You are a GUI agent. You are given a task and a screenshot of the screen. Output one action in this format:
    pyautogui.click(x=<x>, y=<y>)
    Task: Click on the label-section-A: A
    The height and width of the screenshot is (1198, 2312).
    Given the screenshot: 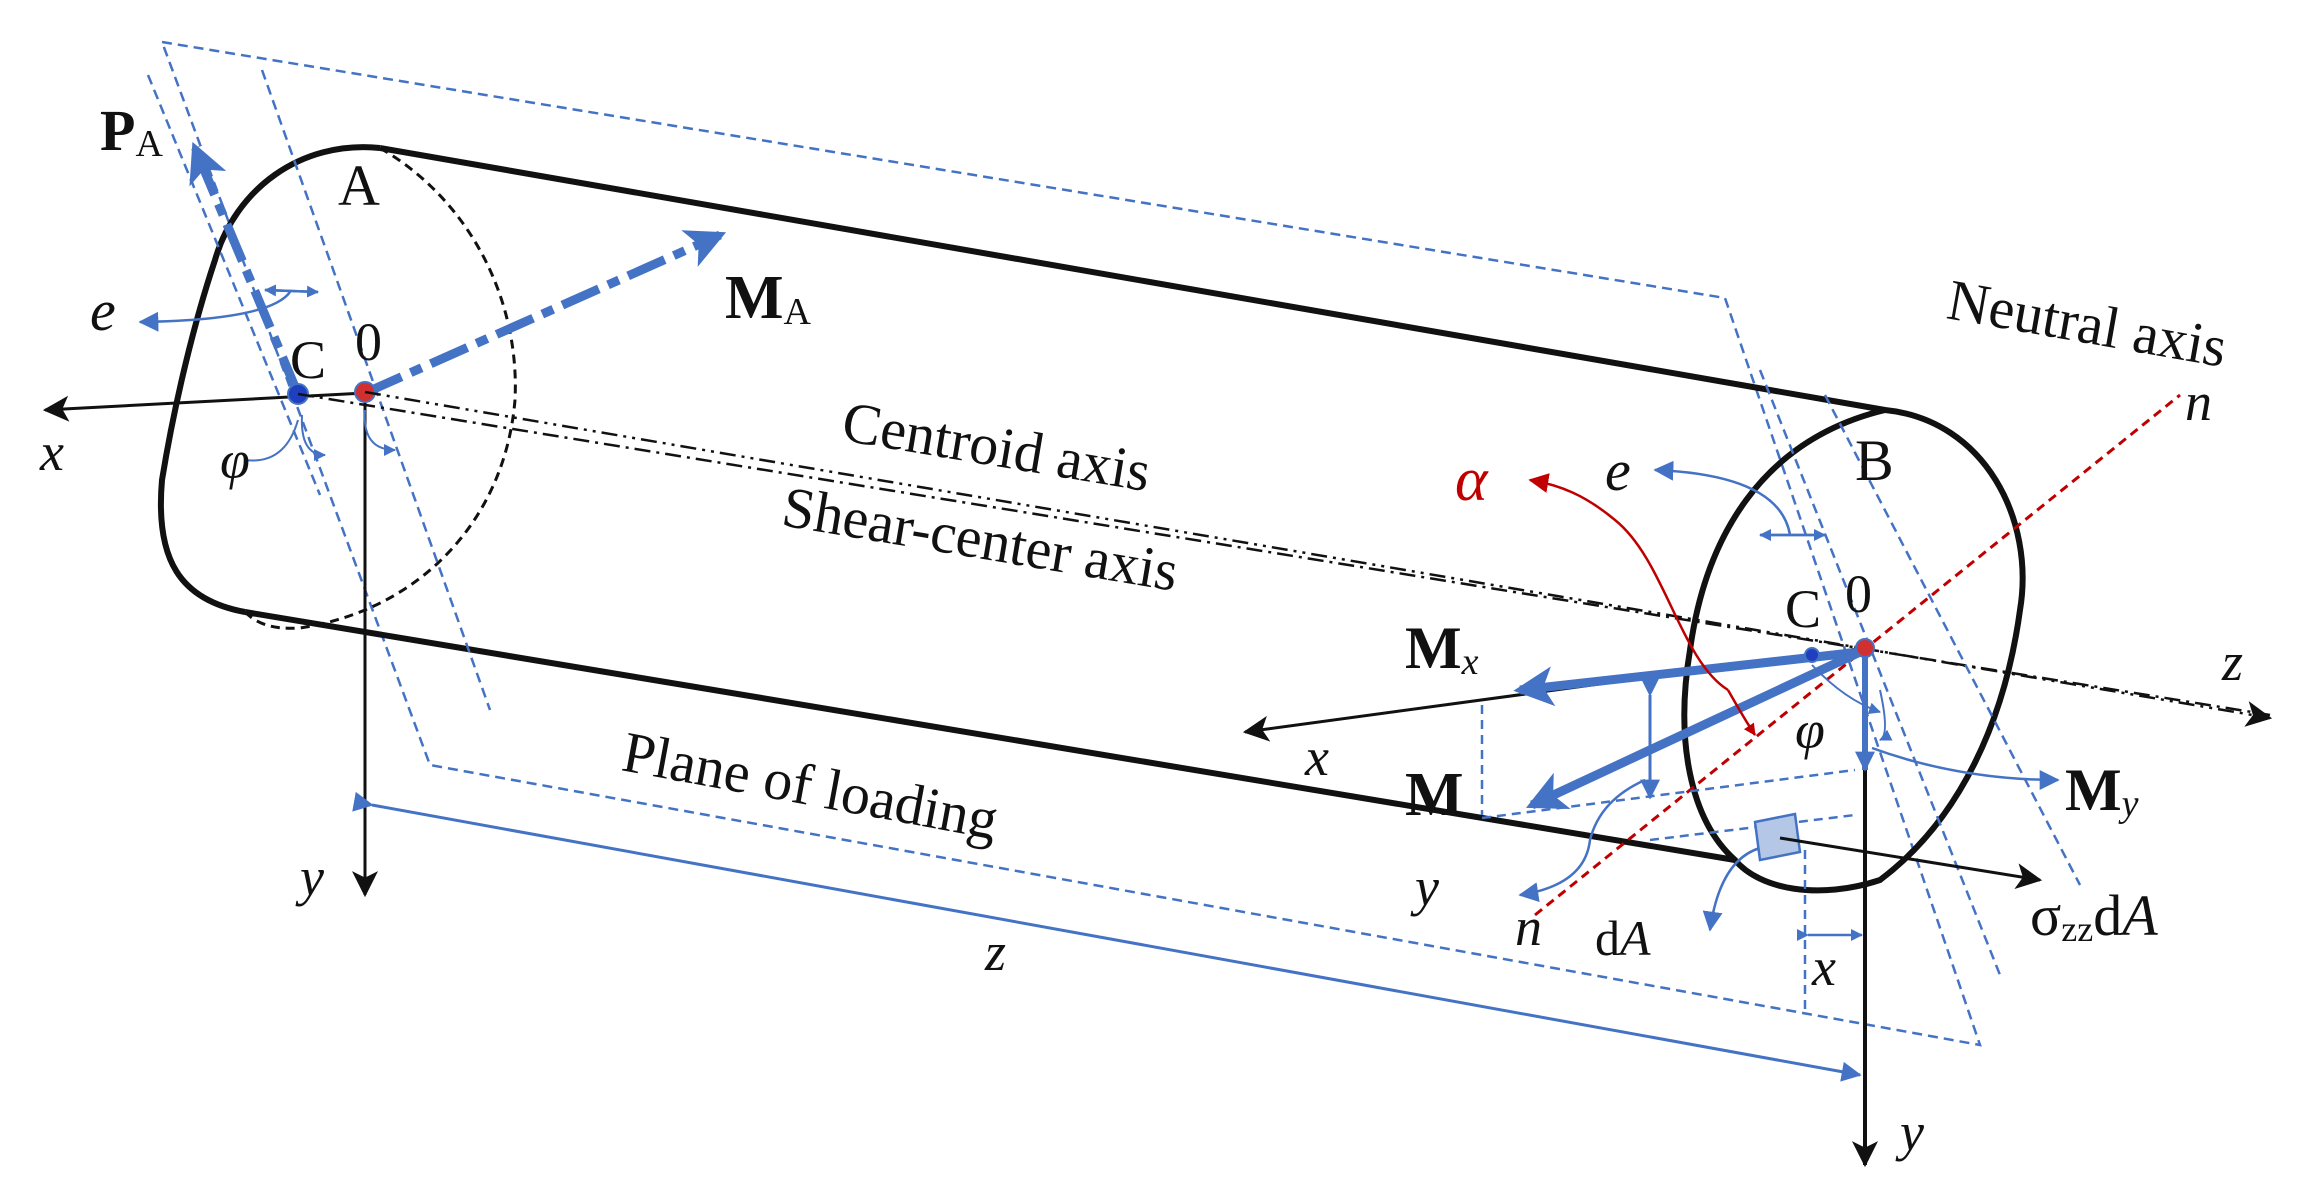 What is the action you would take?
    pyautogui.click(x=359, y=185)
    